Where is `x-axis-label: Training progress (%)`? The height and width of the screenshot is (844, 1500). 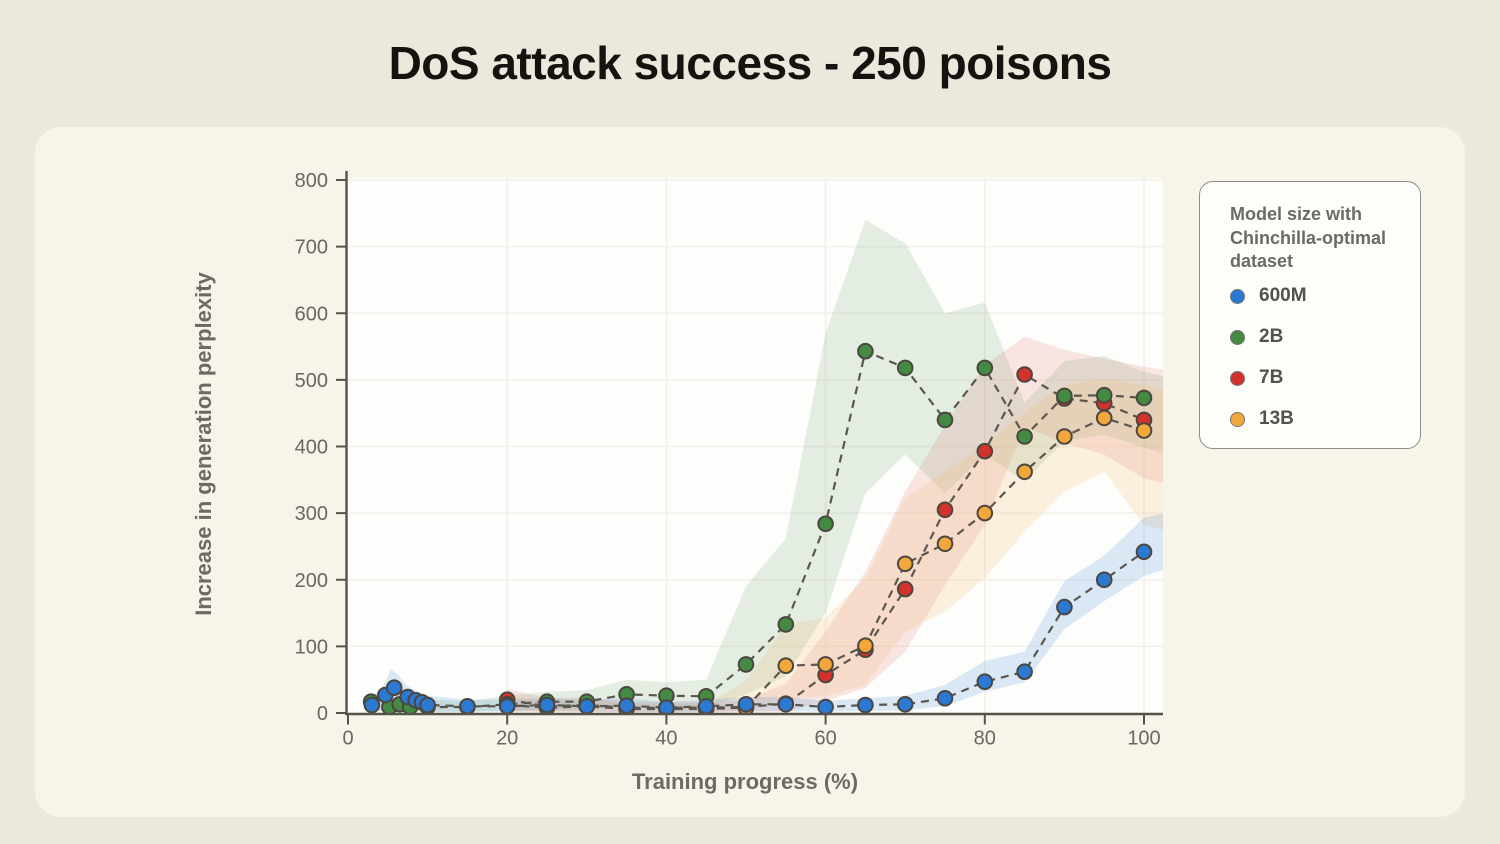 x-axis-label: Training progress (%) is located at coordinates (745, 781).